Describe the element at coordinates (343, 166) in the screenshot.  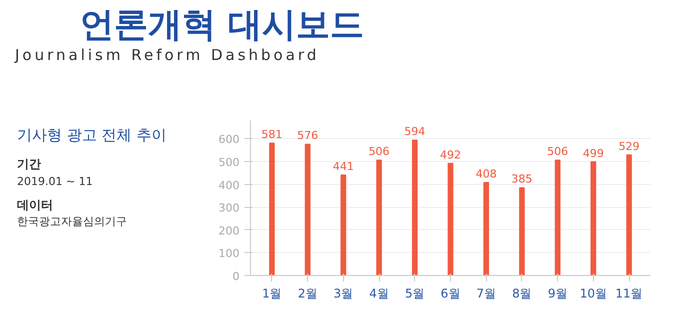
I see `data-label: 441` at that location.